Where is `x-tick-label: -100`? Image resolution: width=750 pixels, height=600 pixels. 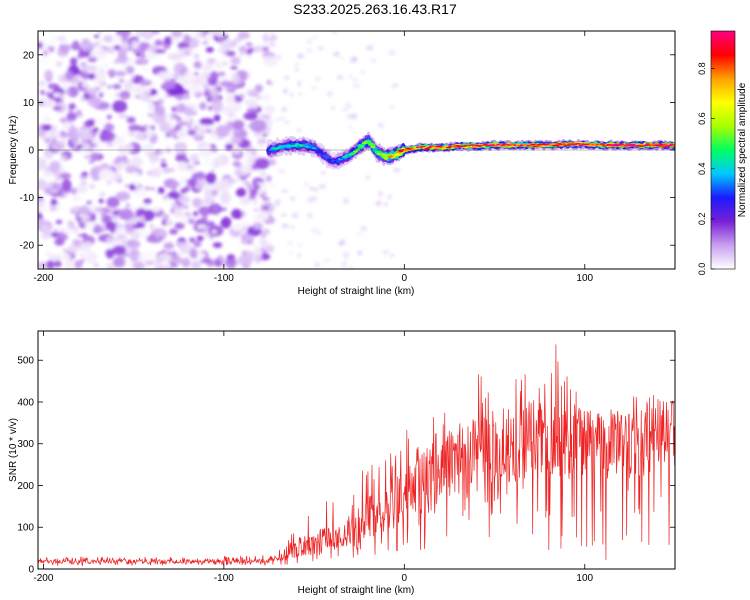
x-tick-label: -100 is located at coordinates (224, 278).